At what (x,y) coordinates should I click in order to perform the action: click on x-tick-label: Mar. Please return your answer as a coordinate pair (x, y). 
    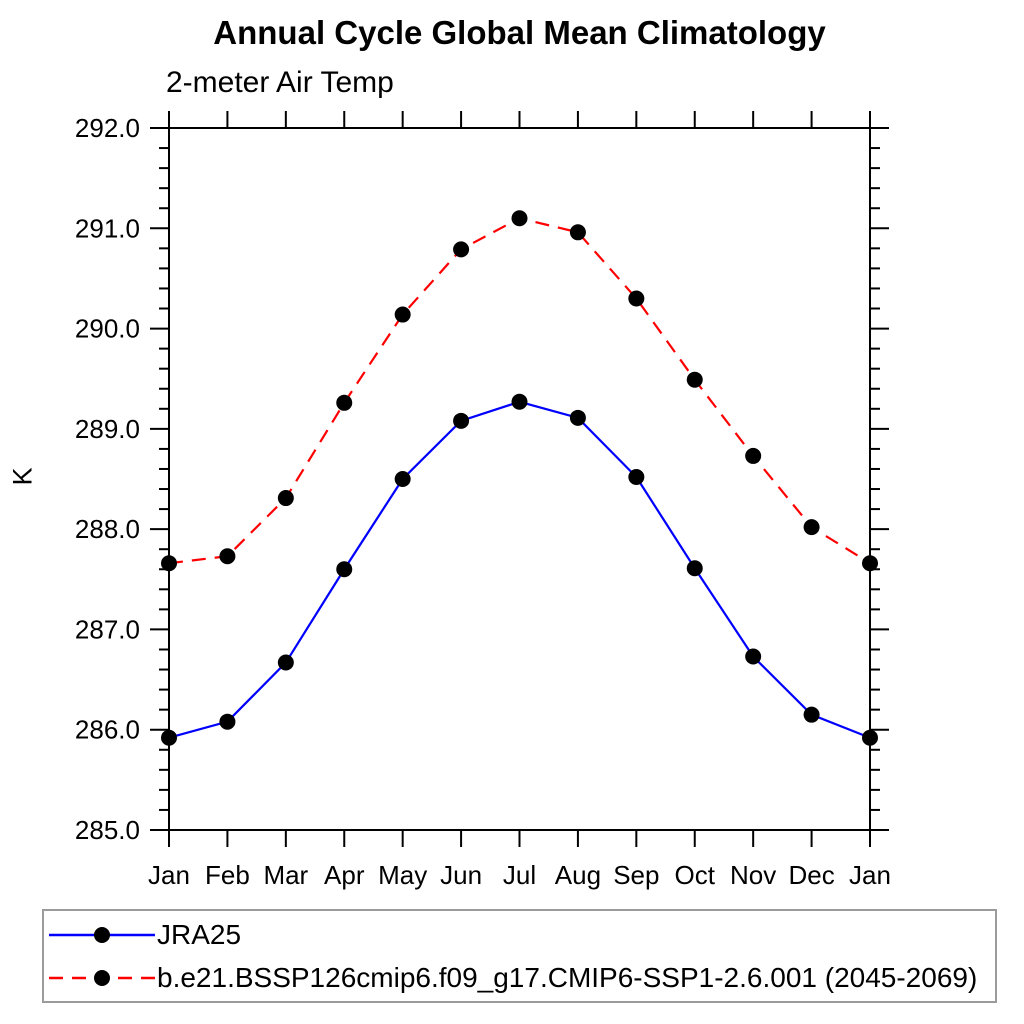
    Looking at the image, I should click on (285, 875).